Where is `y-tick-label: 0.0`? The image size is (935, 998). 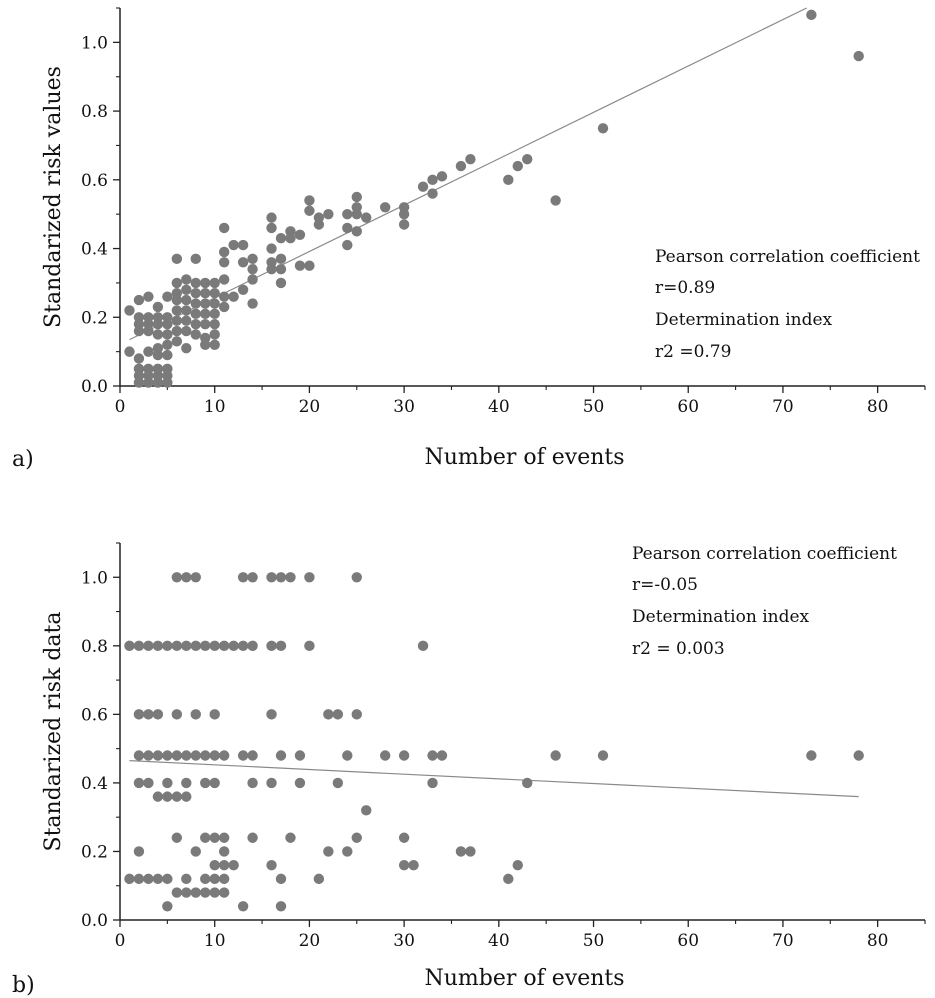 y-tick-label: 0.0 is located at coordinates (94, 387).